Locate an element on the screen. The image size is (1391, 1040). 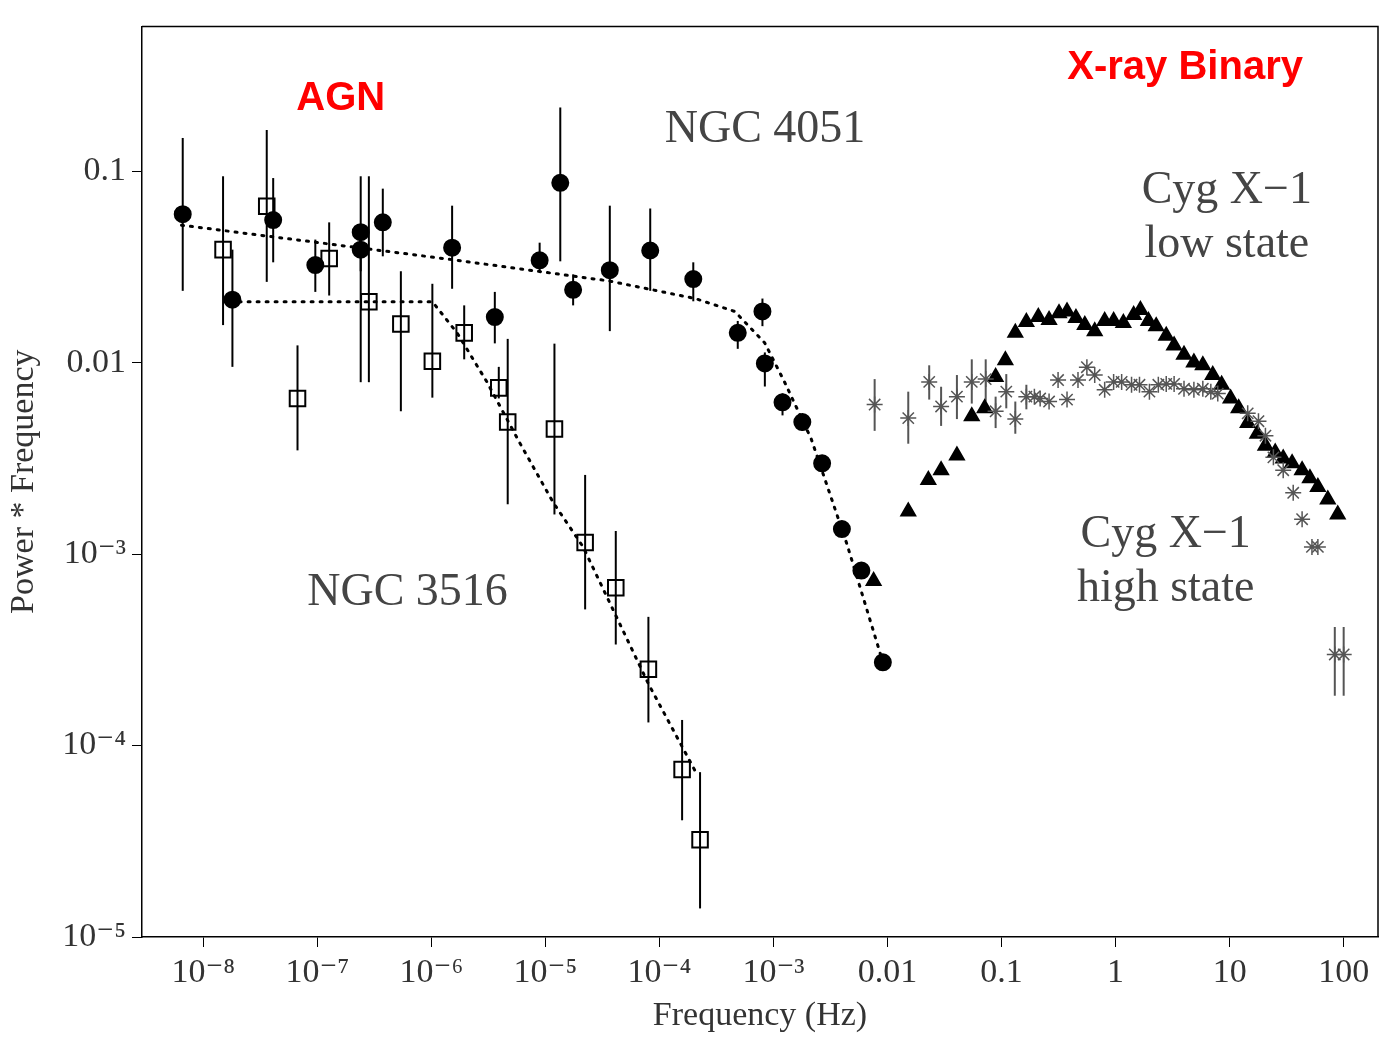
x-tick-label: 10⁻⁸ is located at coordinates (203, 971).